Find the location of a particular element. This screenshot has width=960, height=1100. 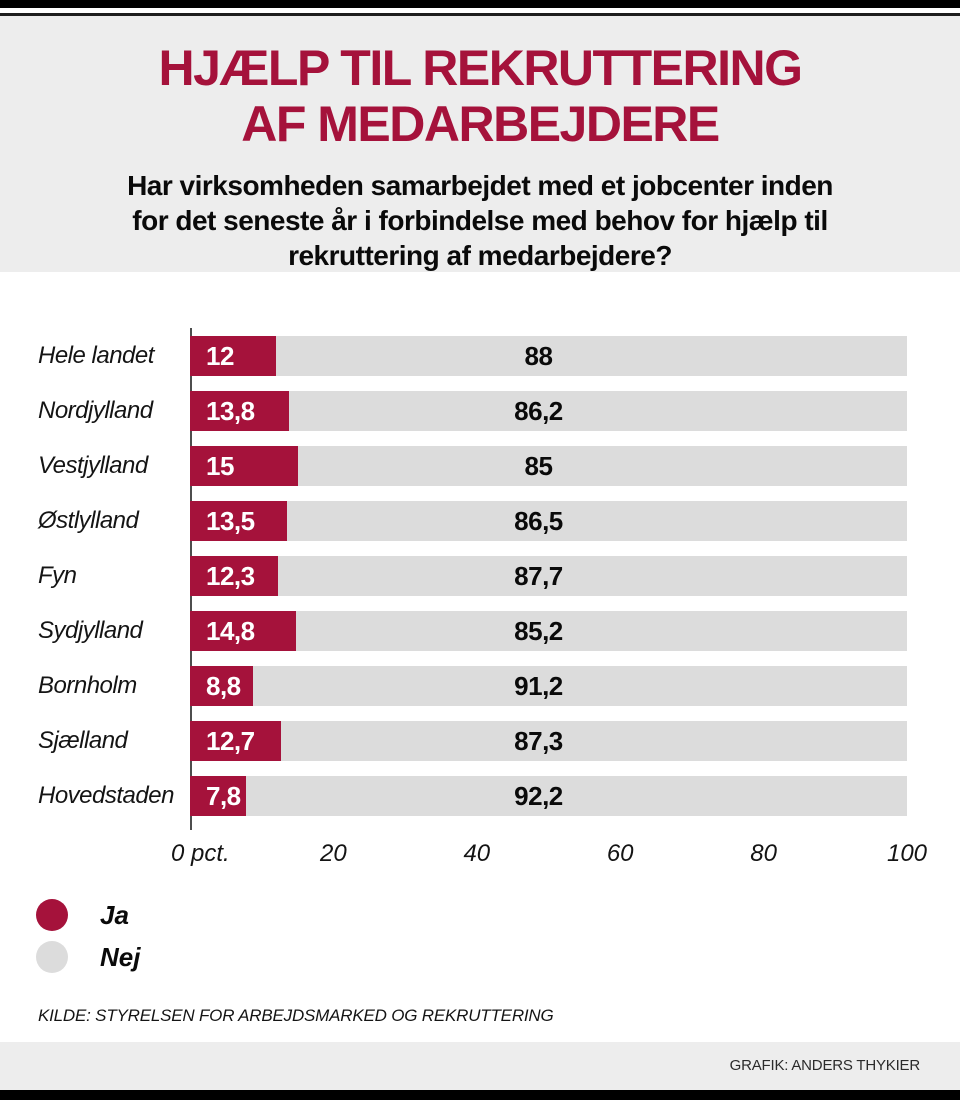

bar-ja-segment: 15 is located at coordinates (244, 466).